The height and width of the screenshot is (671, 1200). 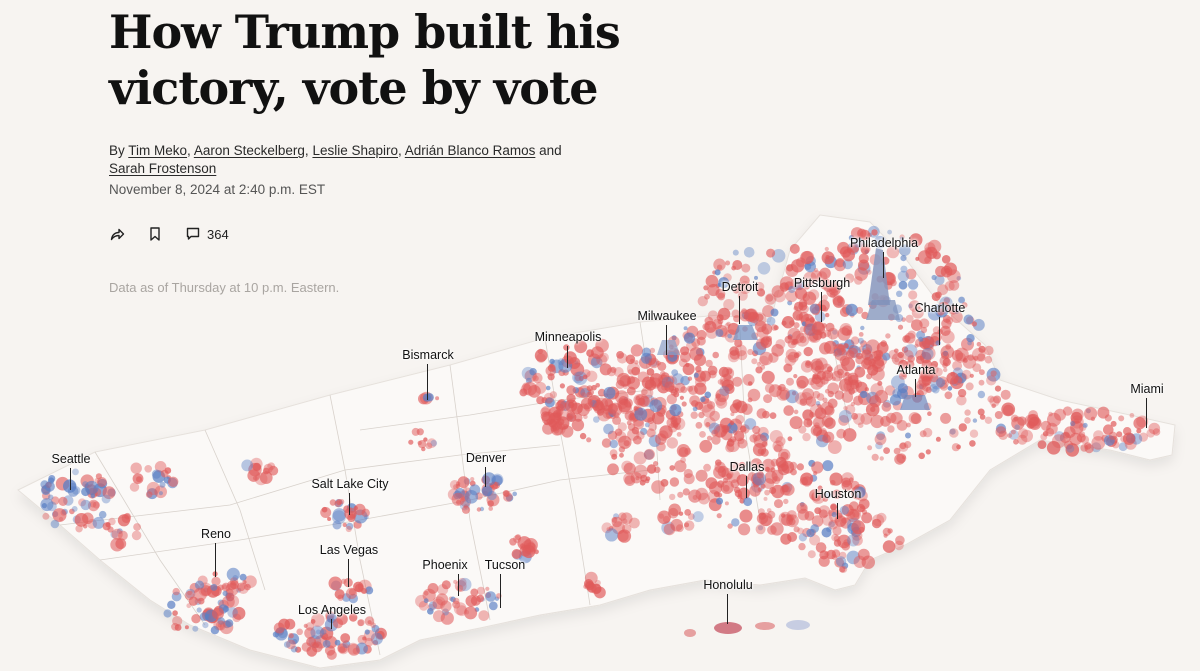 I want to click on city-label-pittsburgh: Pittsburgh, so click(x=822, y=283).